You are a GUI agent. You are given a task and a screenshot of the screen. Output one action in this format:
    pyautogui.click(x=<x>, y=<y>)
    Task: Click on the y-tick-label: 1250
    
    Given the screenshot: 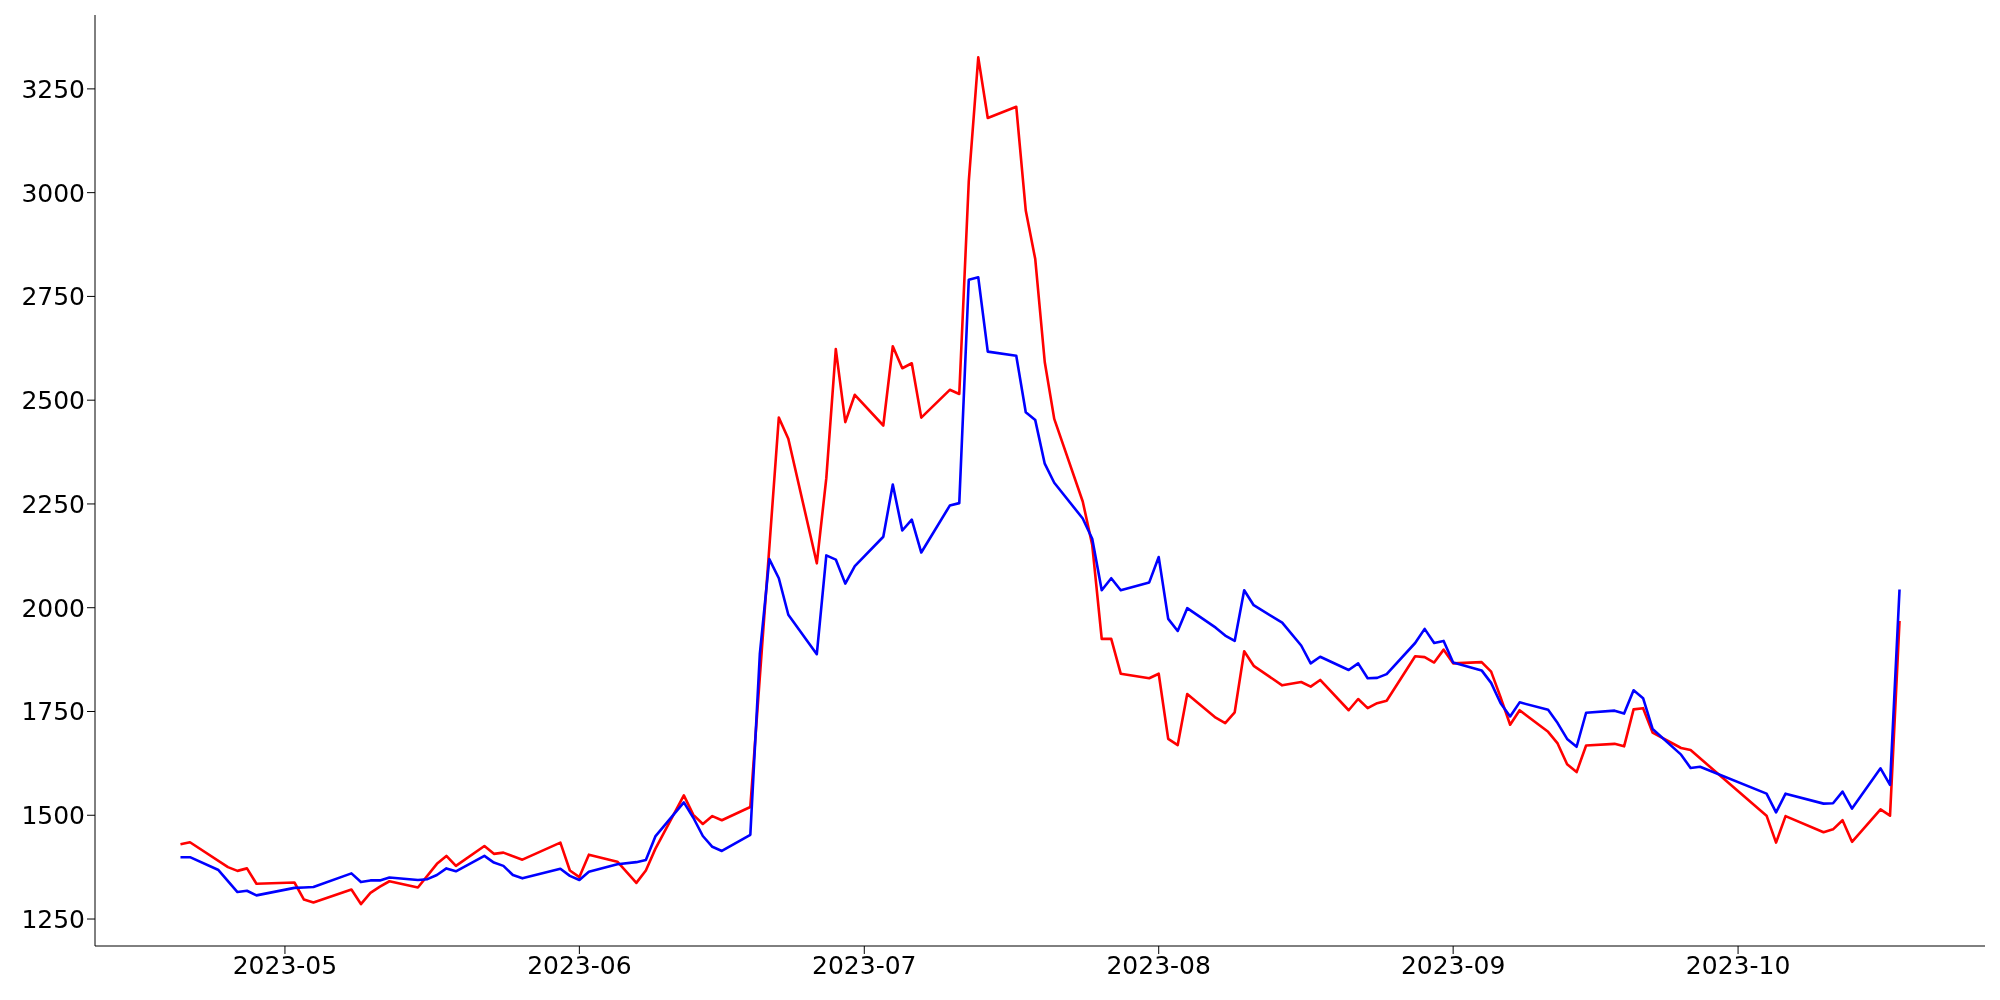 What is the action you would take?
    pyautogui.click(x=53, y=919)
    